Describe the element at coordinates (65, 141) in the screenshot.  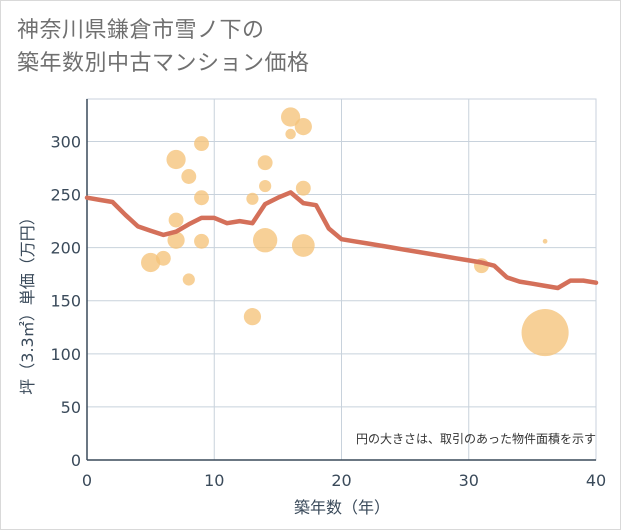
I see `y-tick-label: 300` at that location.